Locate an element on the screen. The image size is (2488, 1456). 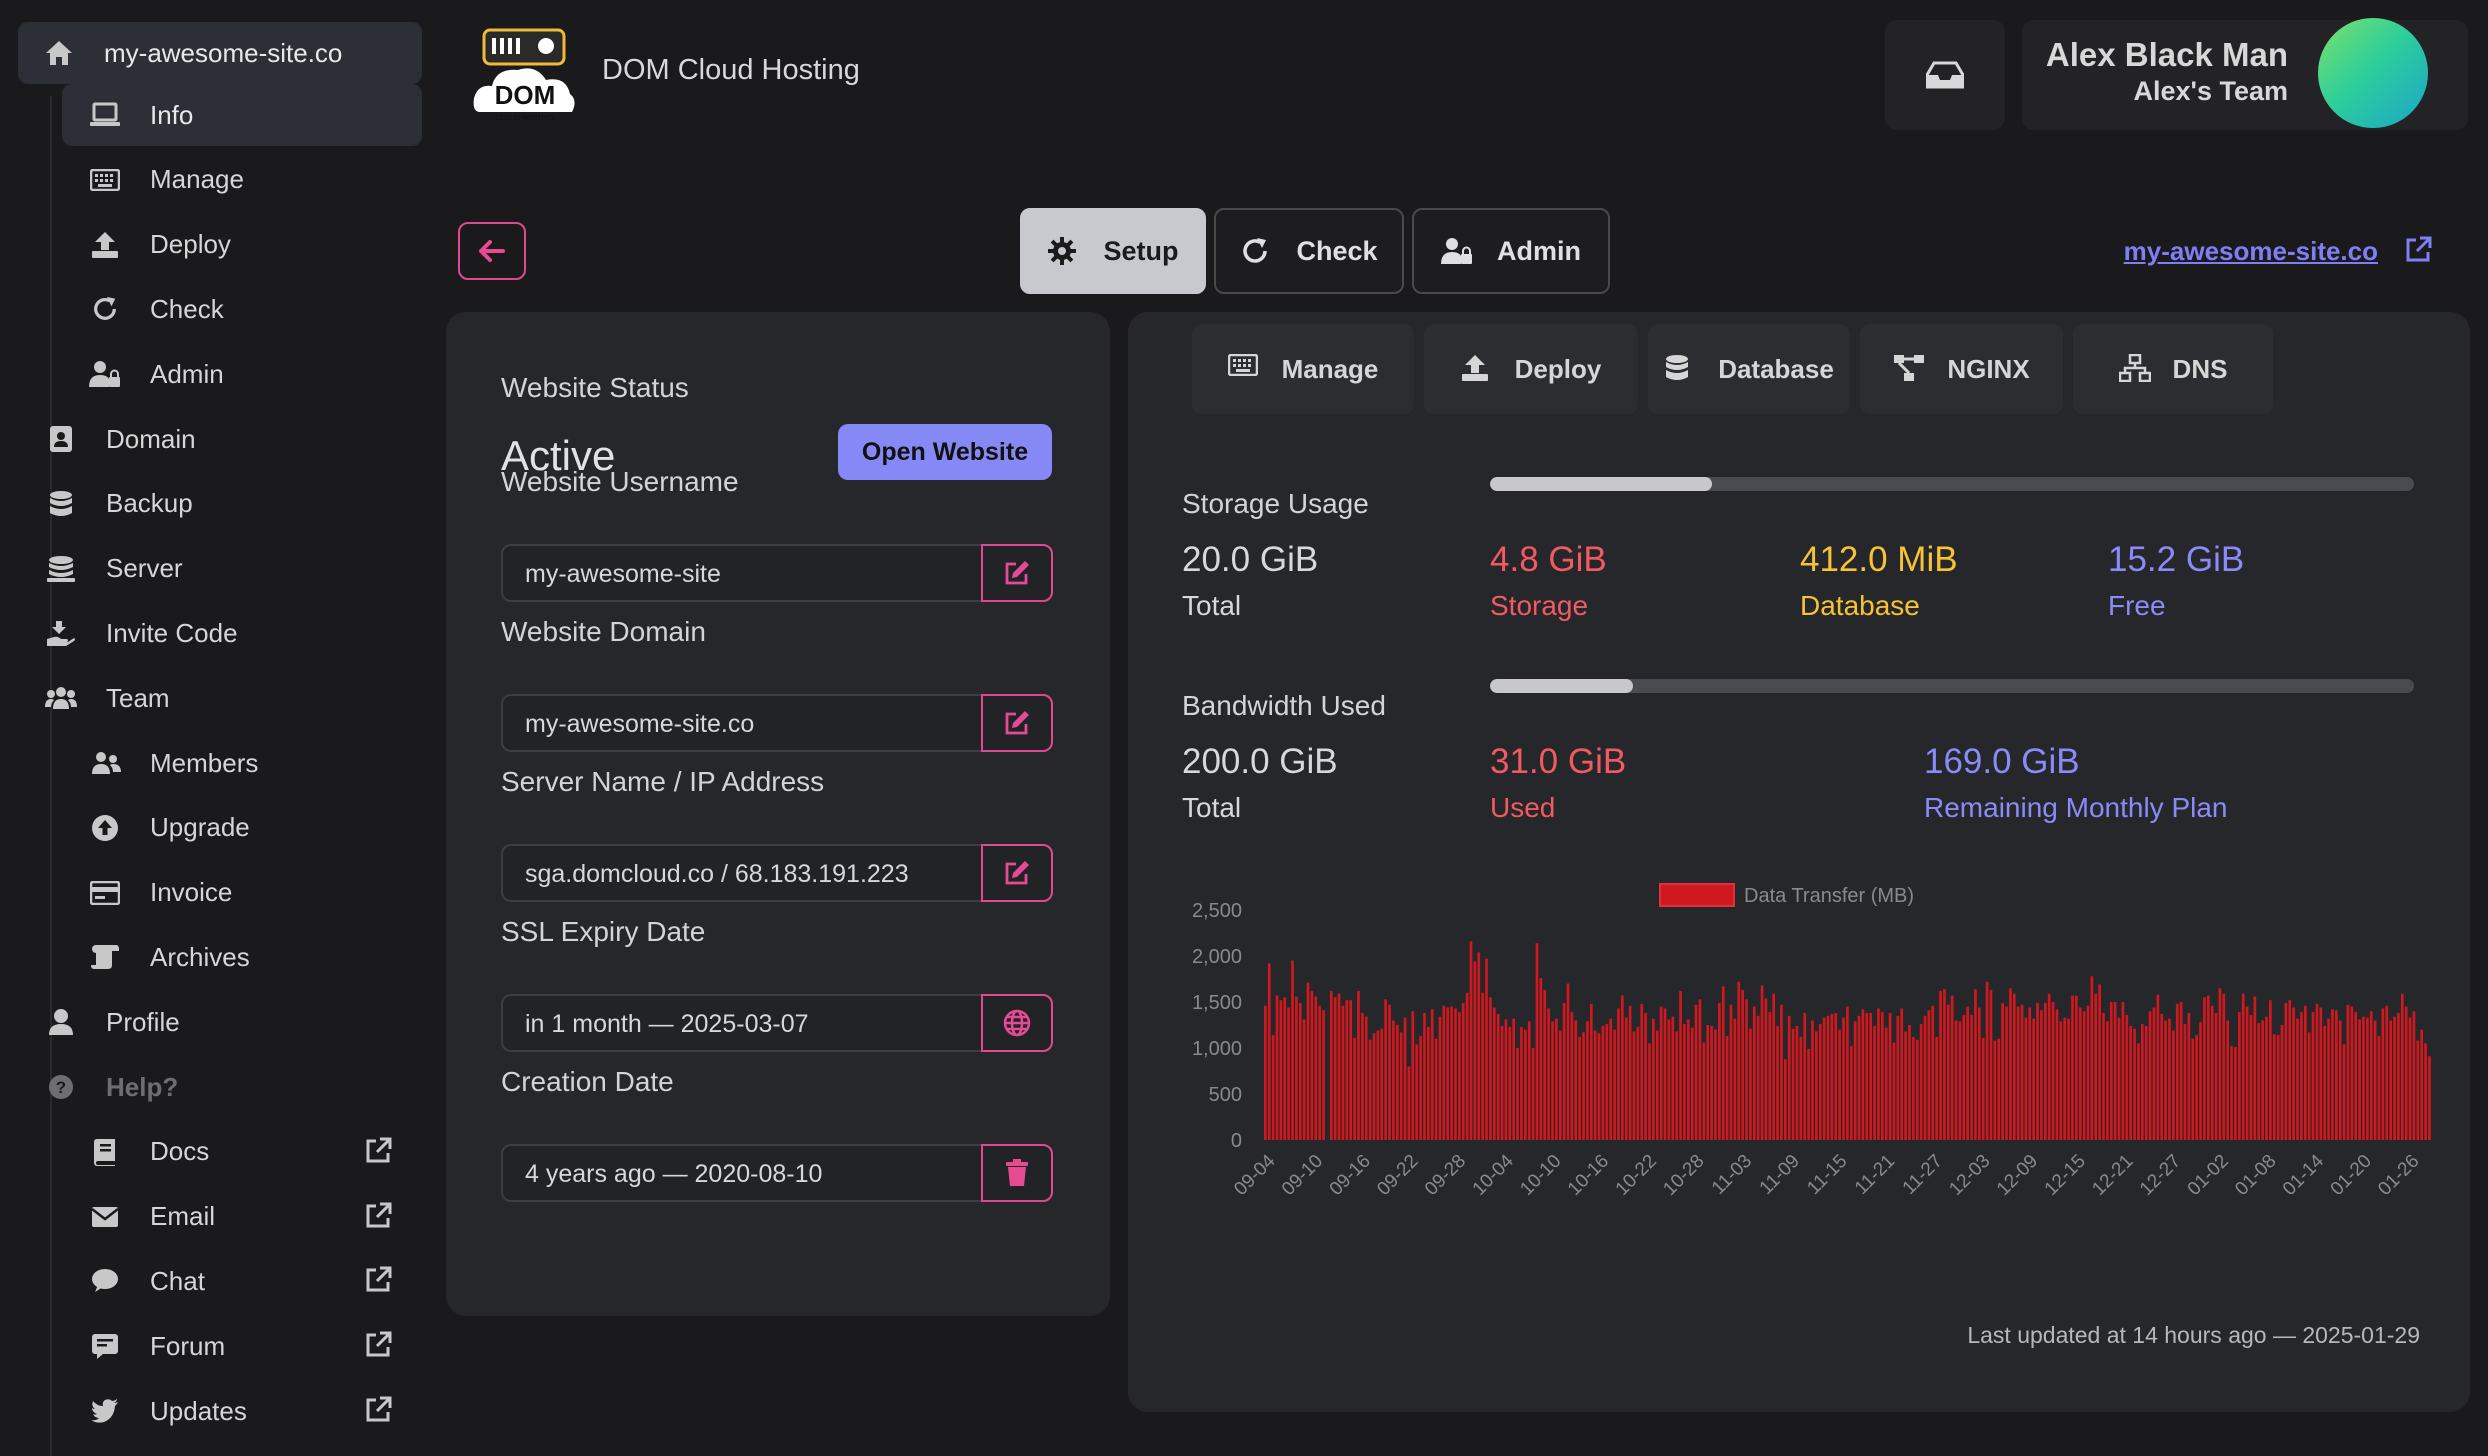
edit-button is located at coordinates (1017, 723).